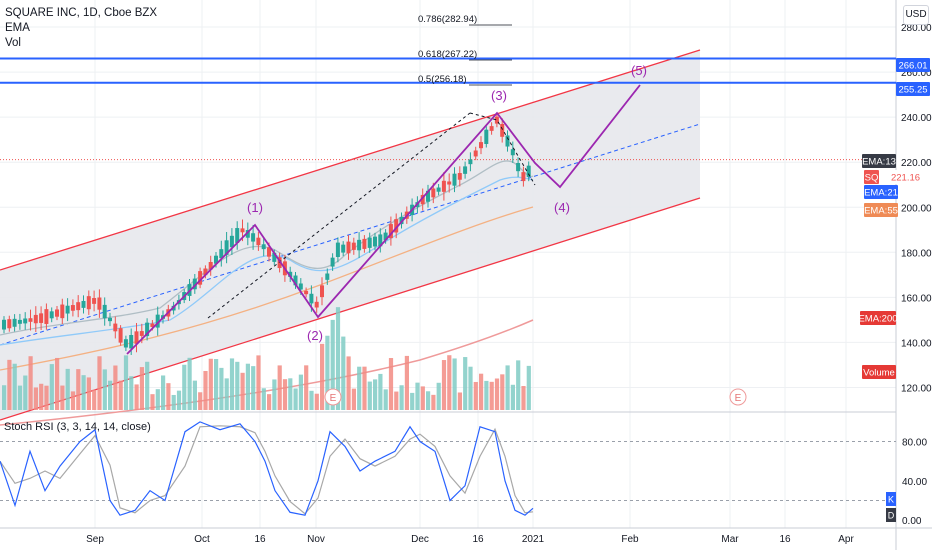  What do you see at coordinates (77, 427) in the screenshot?
I see `stoch-rsi-legend: Stoch RSI (3, 3, 14, 14, close)` at bounding box center [77, 427].